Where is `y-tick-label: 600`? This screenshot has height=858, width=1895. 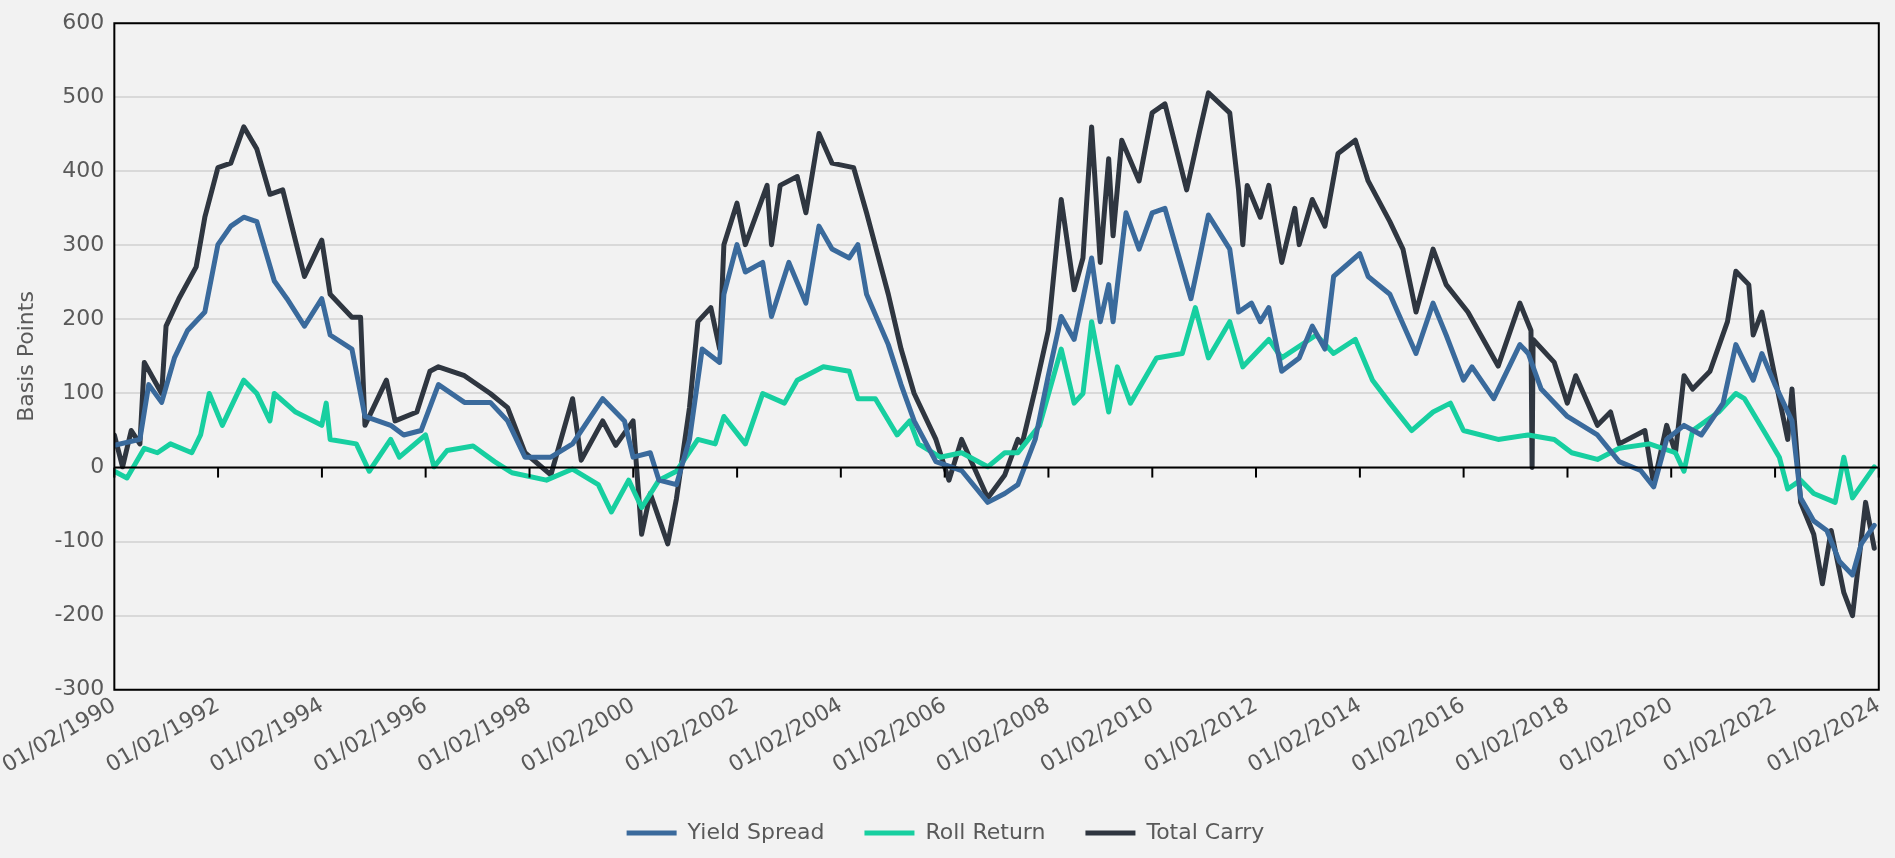 y-tick-label: 600 is located at coordinates (83, 21).